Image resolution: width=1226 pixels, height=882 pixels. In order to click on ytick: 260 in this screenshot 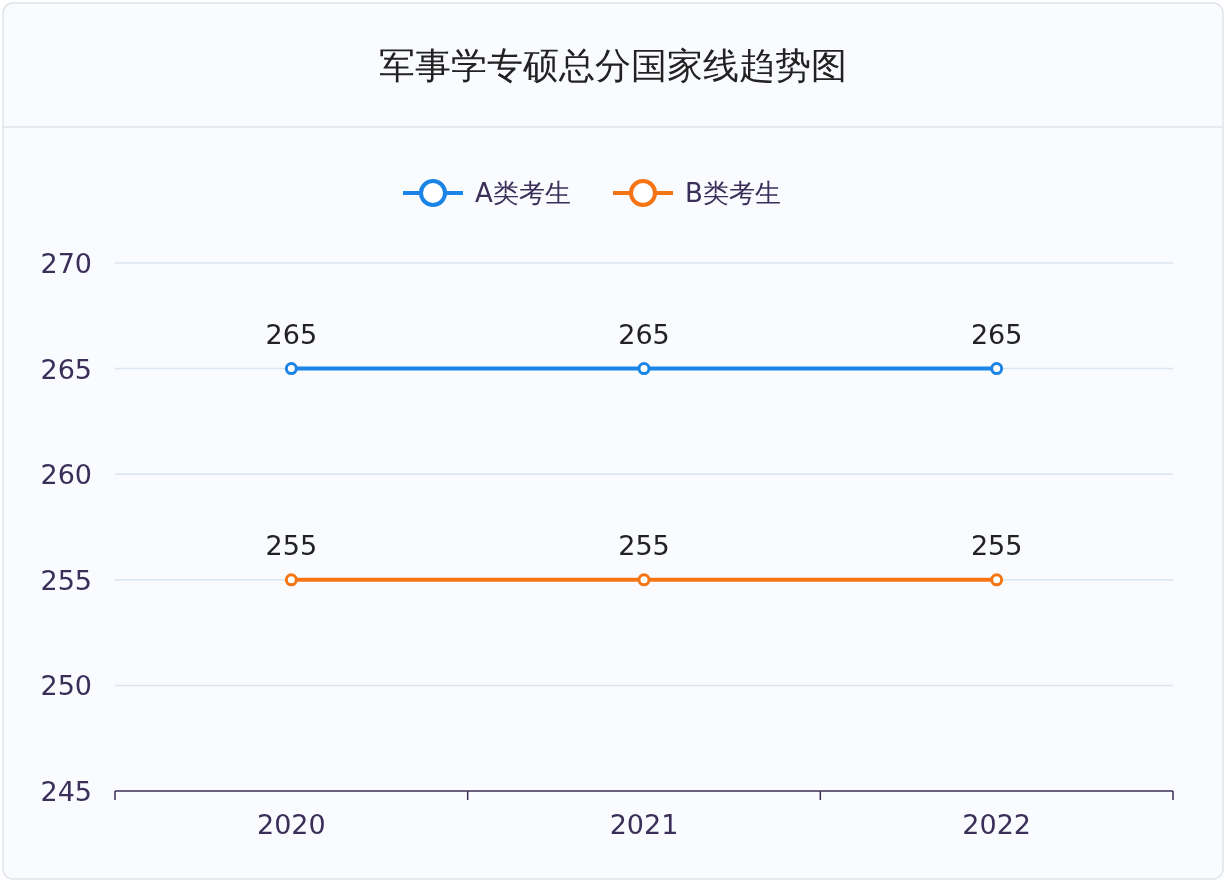, I will do `click(66, 475)`.